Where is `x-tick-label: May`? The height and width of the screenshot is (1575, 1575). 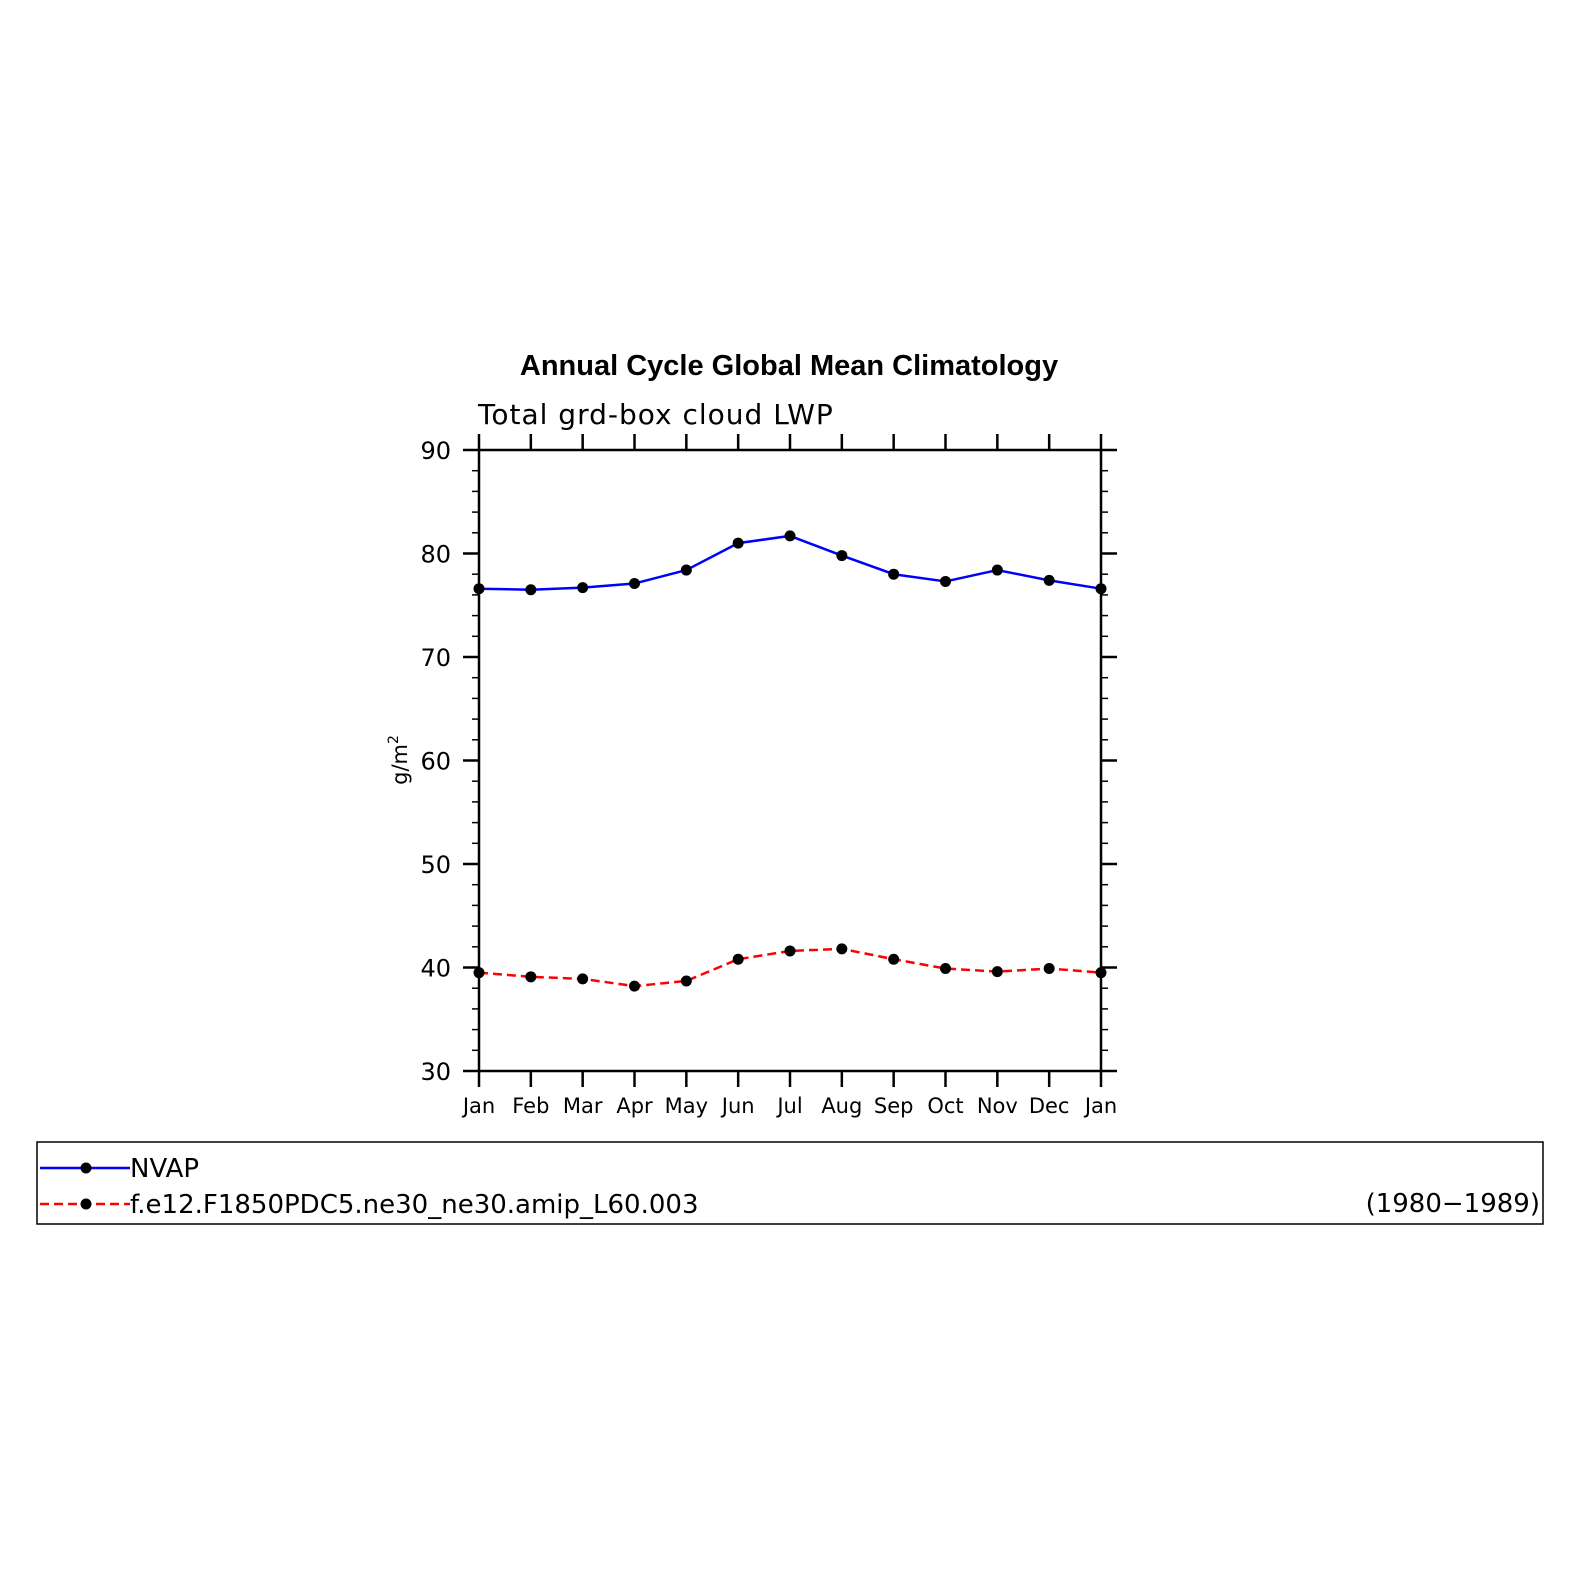 x-tick-label: May is located at coordinates (686, 1106).